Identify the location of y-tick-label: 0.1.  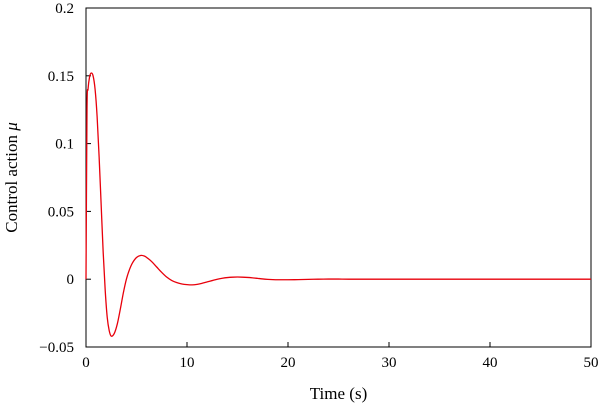
(64, 145).